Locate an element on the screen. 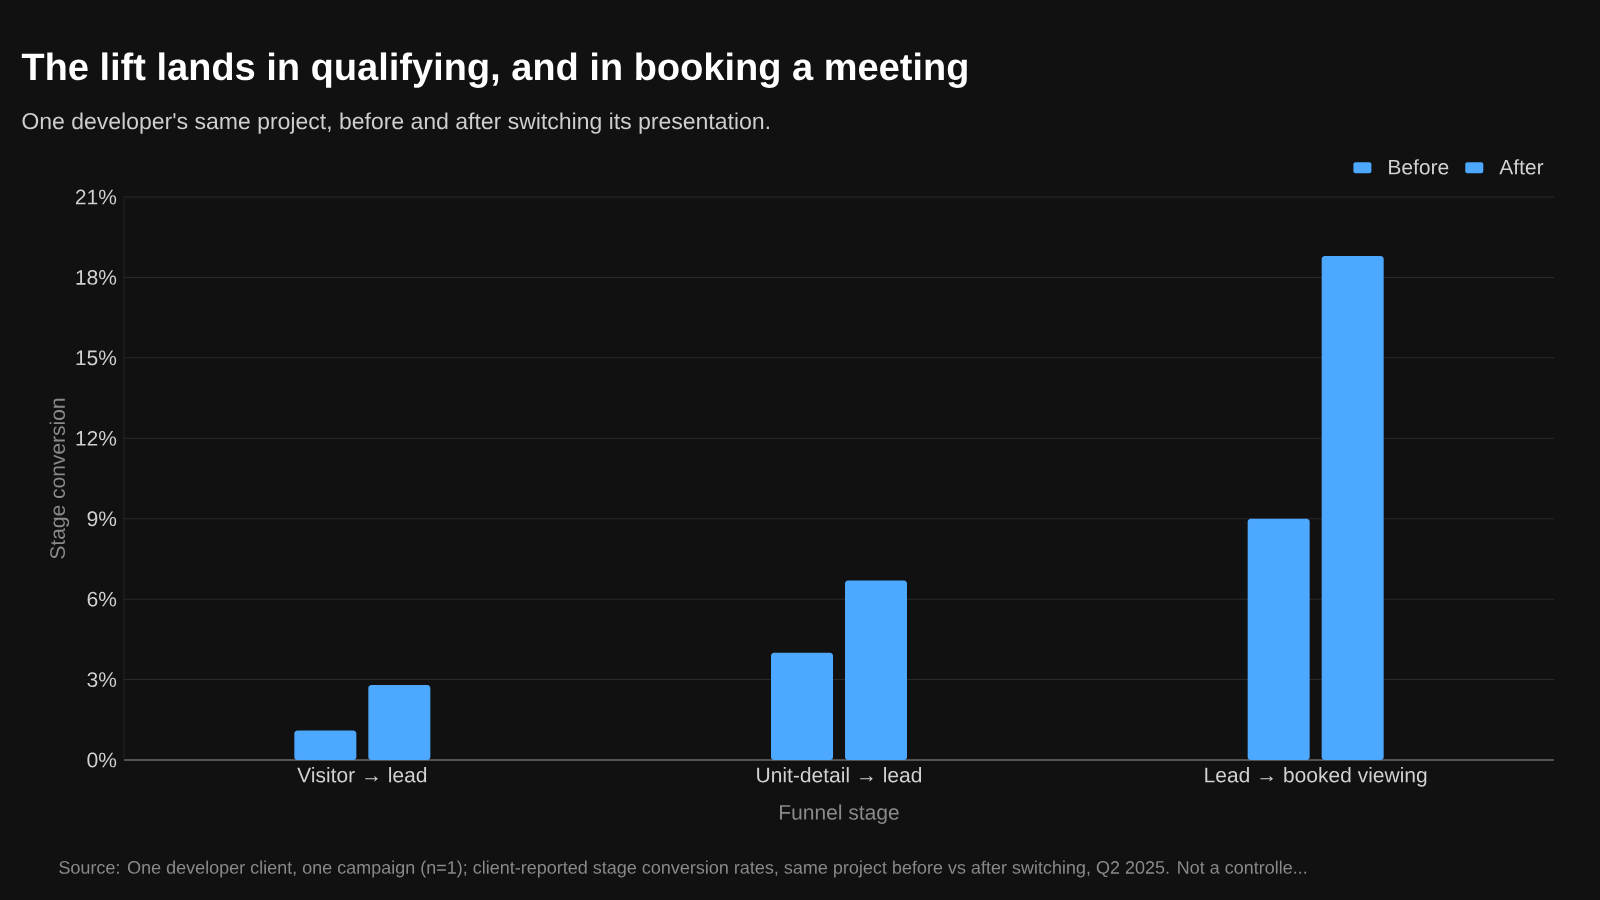 The height and width of the screenshot is (900, 1600). y-tick-label: 12% is located at coordinates (96, 438).